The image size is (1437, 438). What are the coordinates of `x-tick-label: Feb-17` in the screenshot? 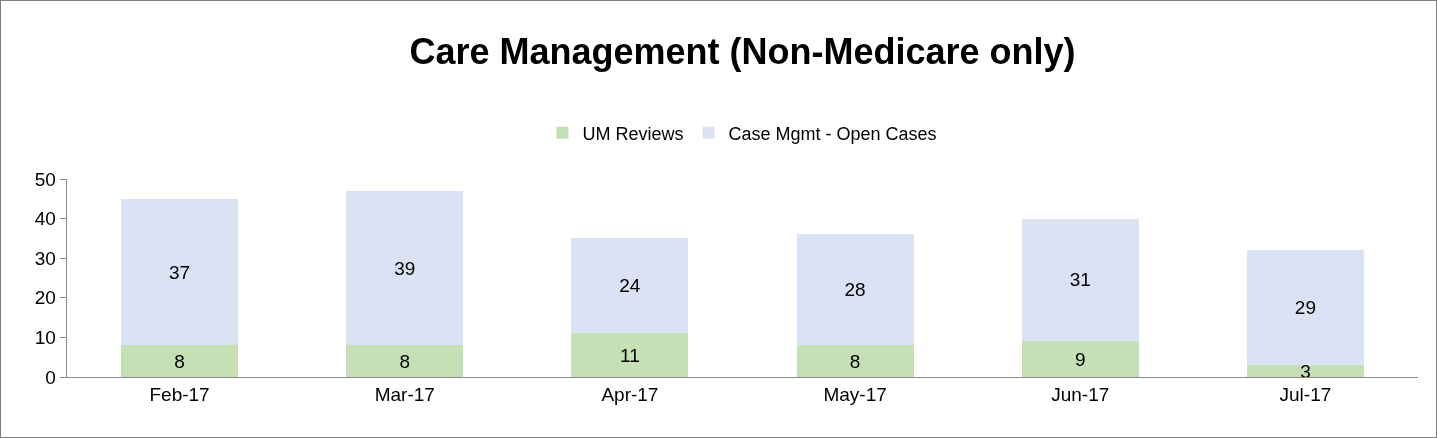 It's located at (179, 395).